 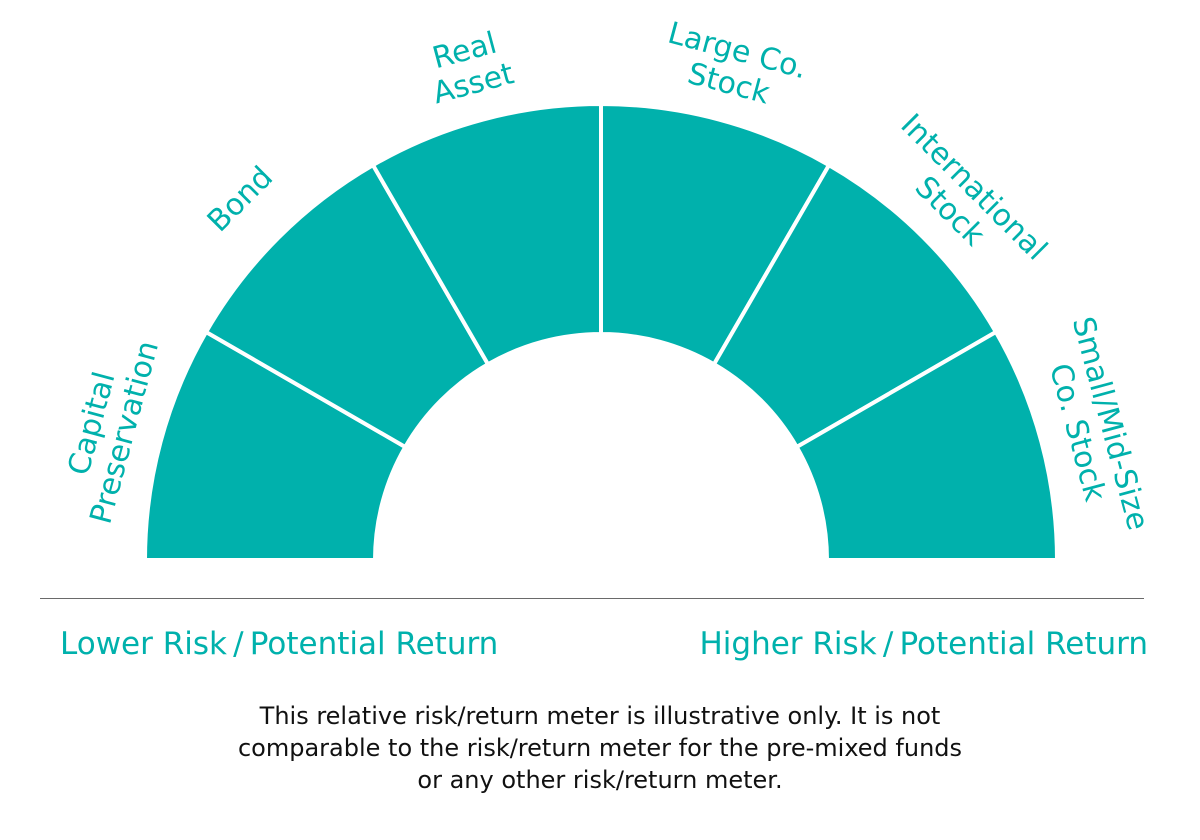 What do you see at coordinates (600, 780) in the screenshot?
I see `disclaimer-line: or any other risk/return meter.` at bounding box center [600, 780].